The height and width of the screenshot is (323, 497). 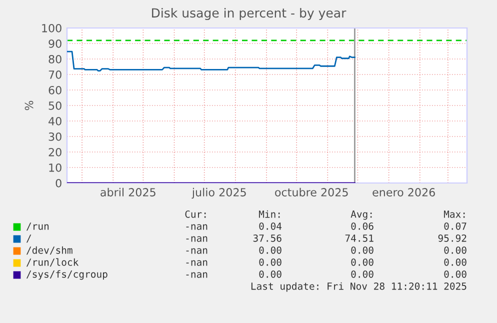 I want to click on legend-label: /run/lock, so click(x=52, y=262).